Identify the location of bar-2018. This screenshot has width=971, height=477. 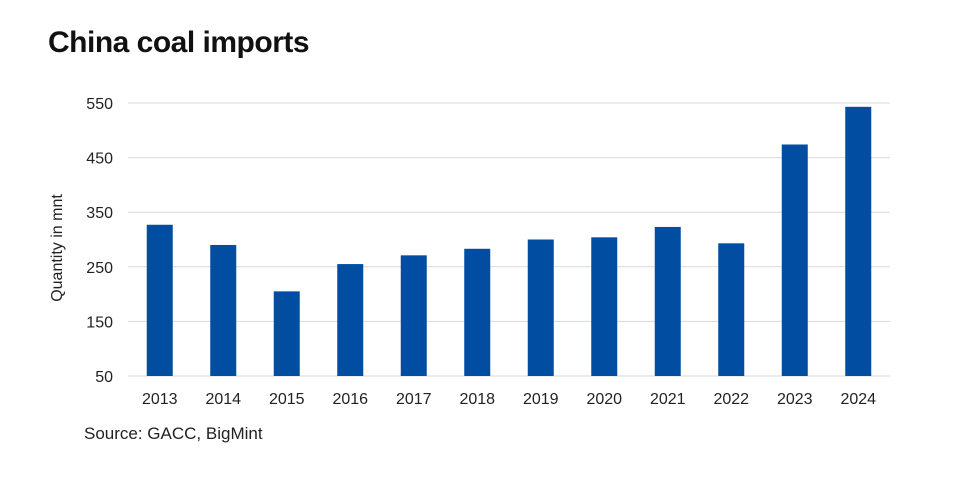
(477, 312).